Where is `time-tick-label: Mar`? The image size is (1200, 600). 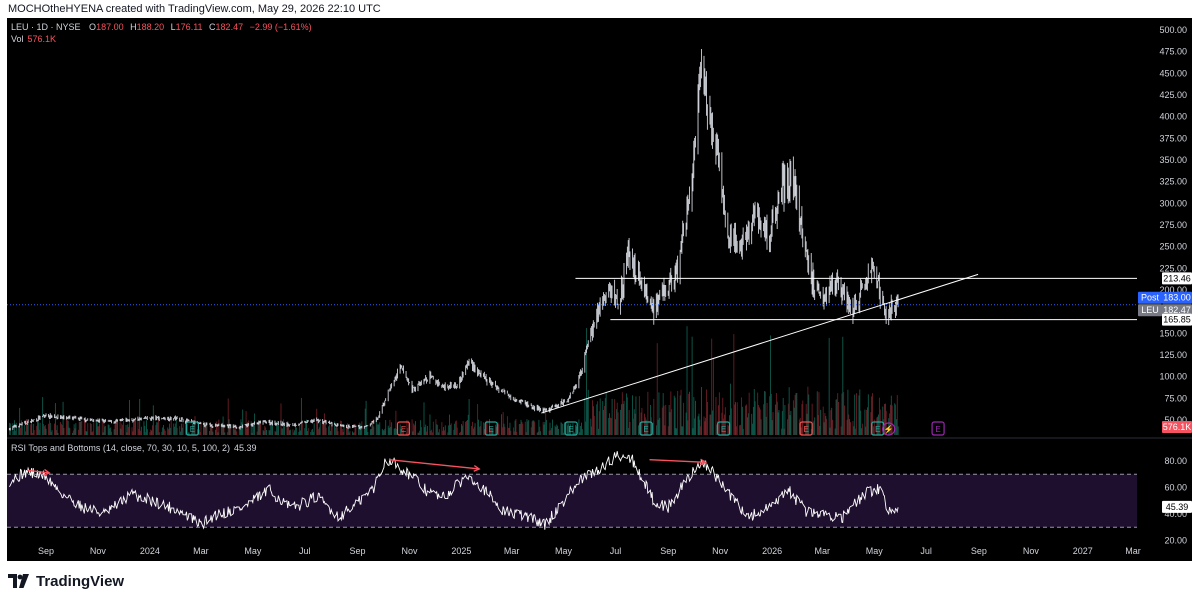 time-tick-label: Mar is located at coordinates (512, 551).